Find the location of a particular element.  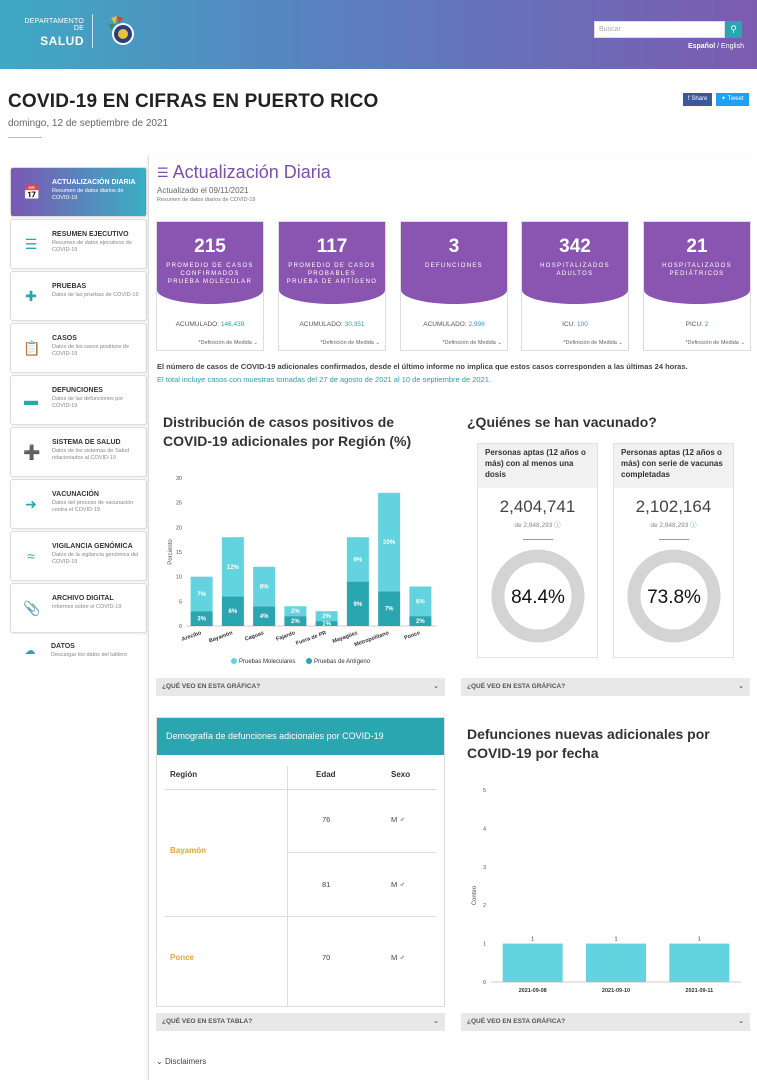

acc-value: 30,351 is located at coordinates (354, 324).